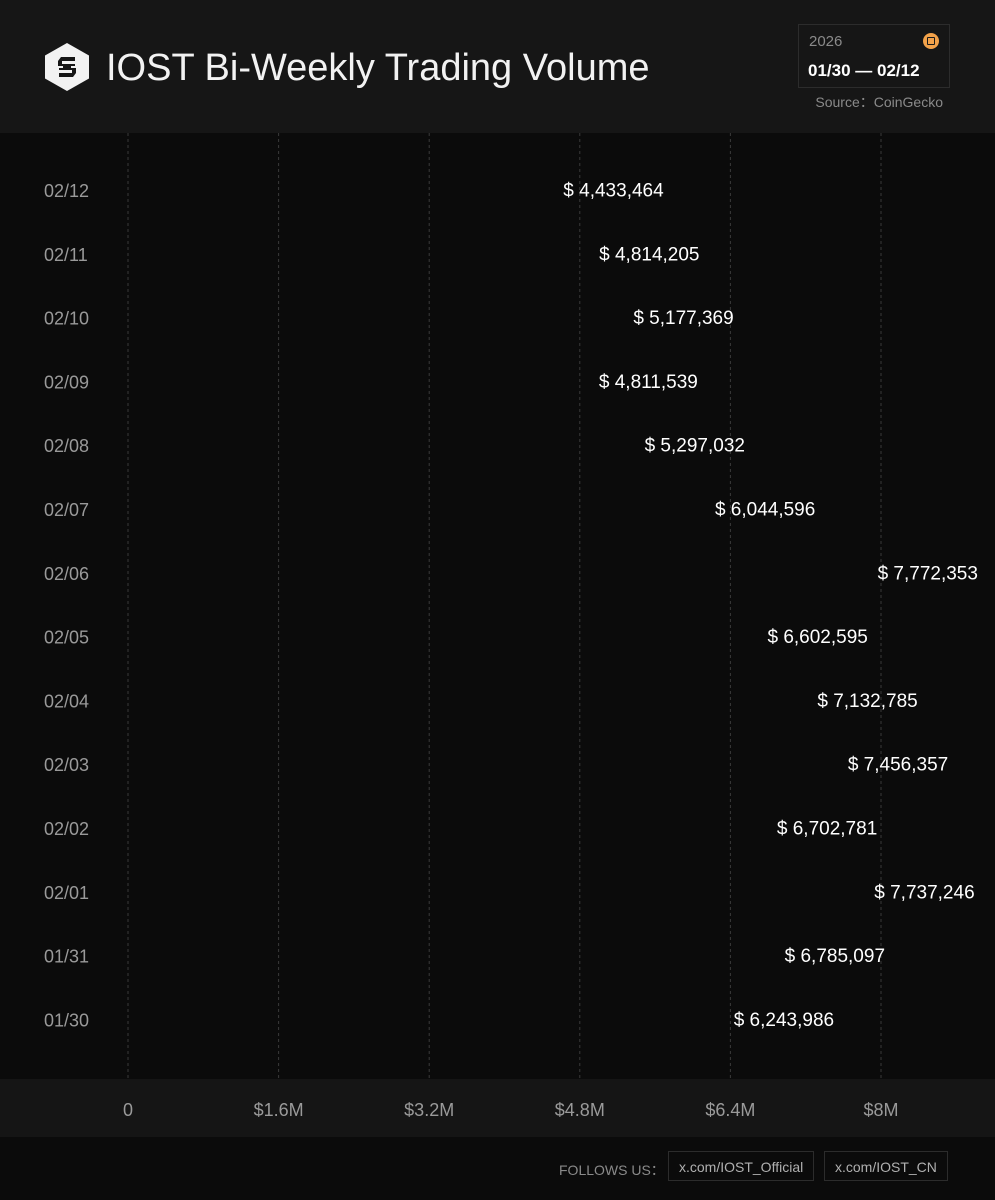  I want to click on value-label: $ 6,702,781, so click(827, 829).